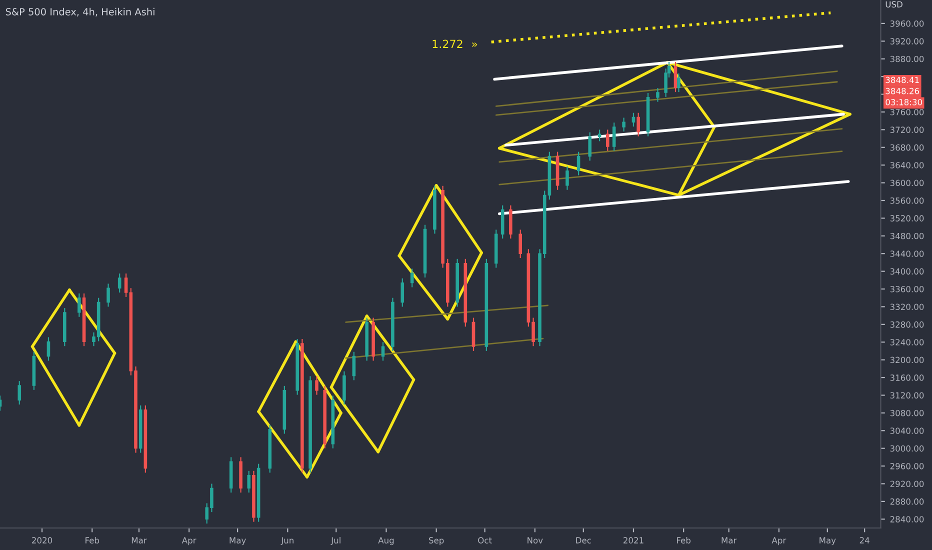  Describe the element at coordinates (907, 431) in the screenshot. I see `y-tick-label: 3040.00` at that location.